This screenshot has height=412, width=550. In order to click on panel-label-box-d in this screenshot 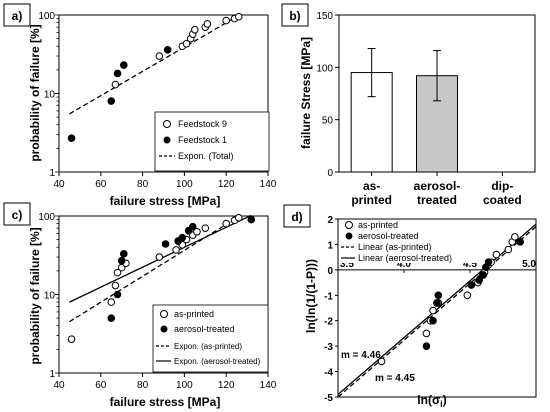, I will do `click(297, 216)`.